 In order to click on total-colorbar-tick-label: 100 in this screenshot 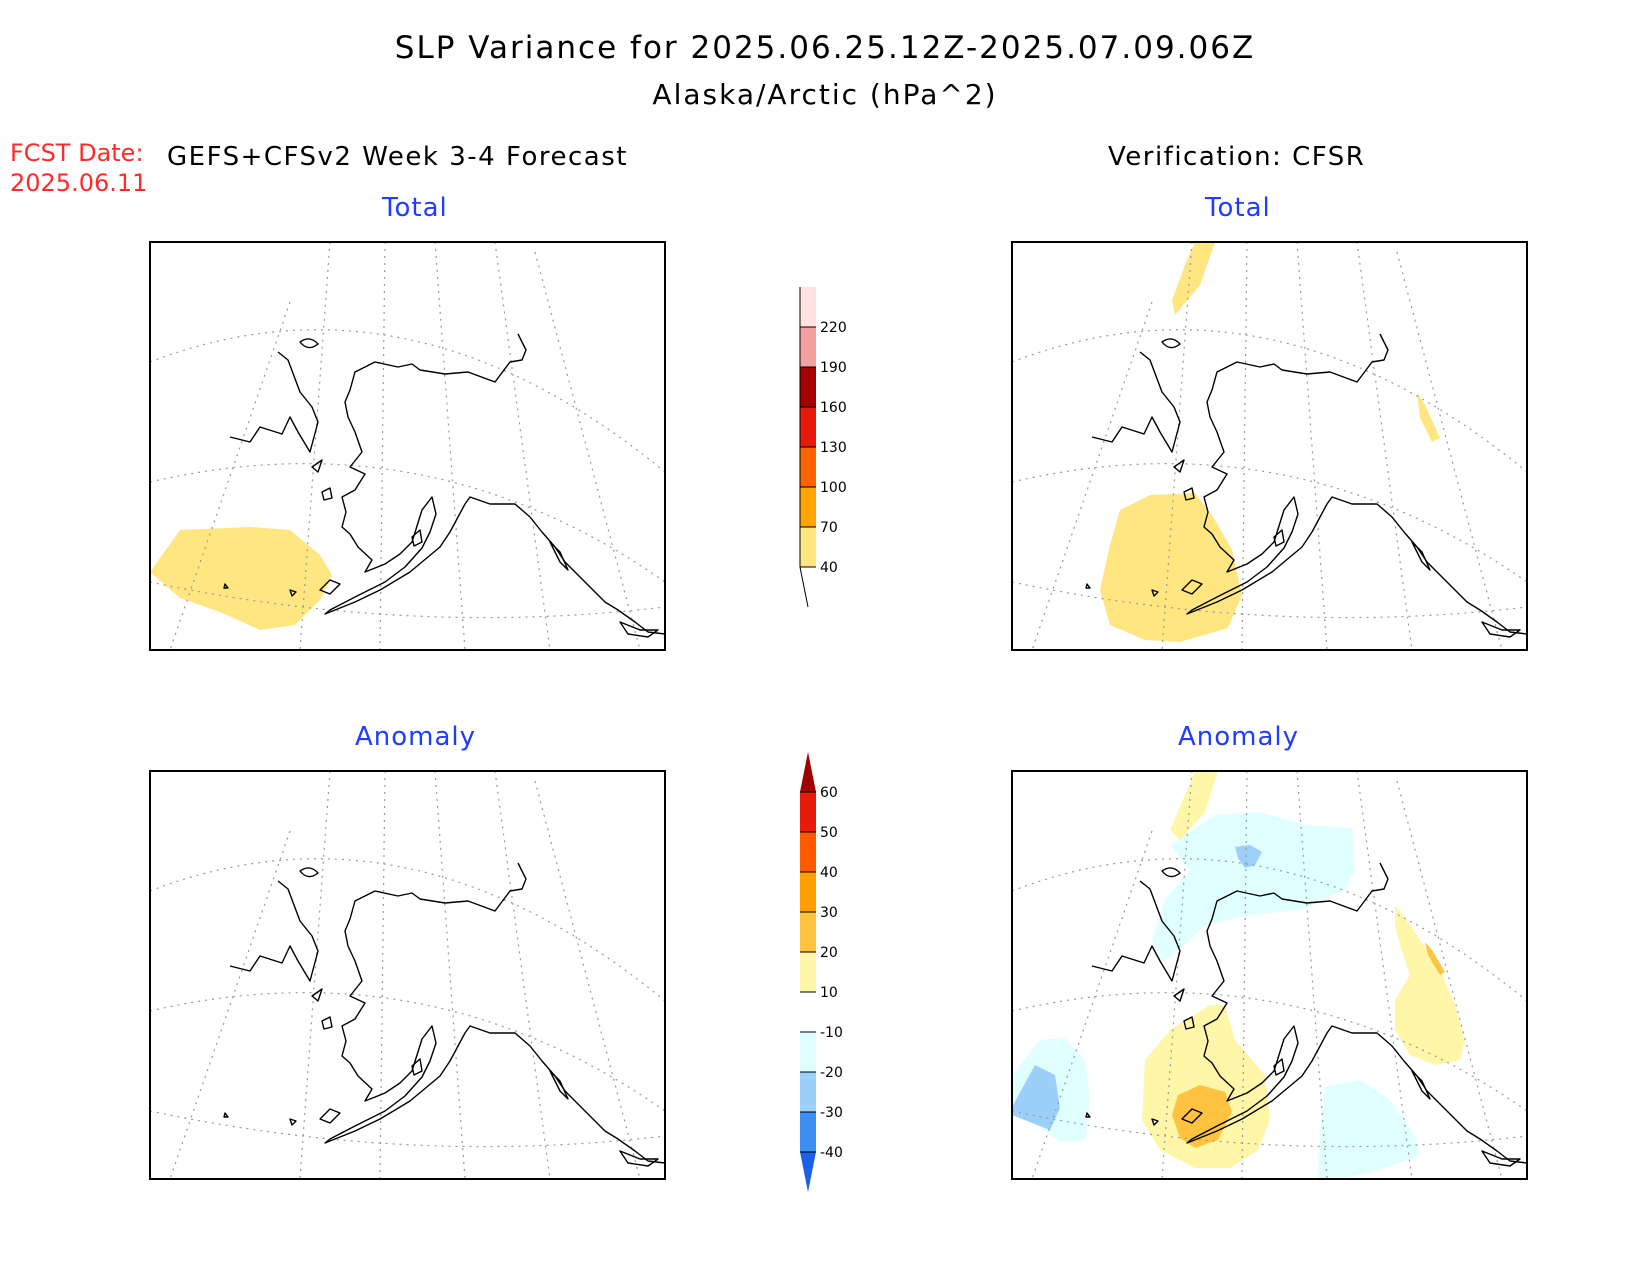, I will do `click(833, 488)`.